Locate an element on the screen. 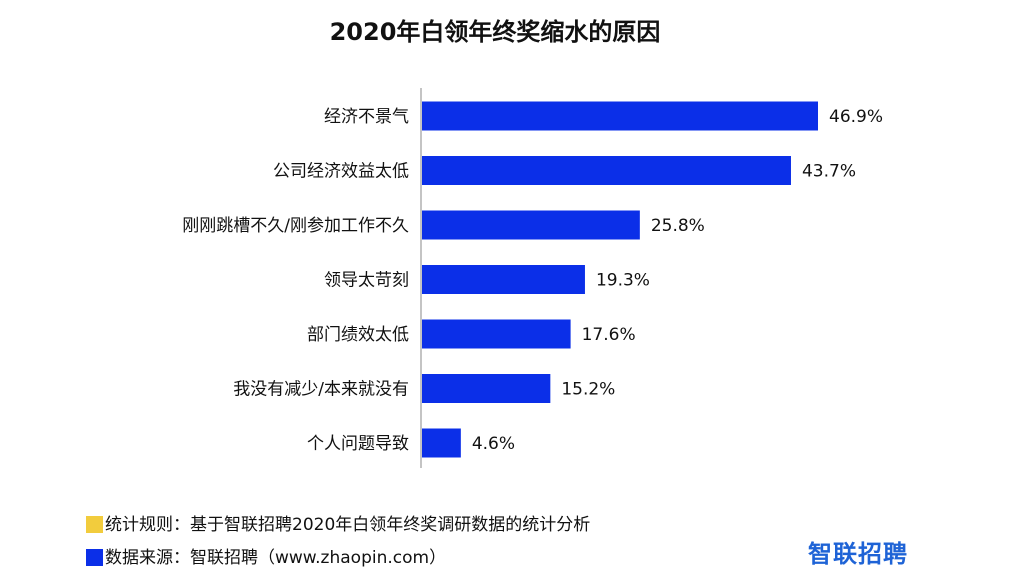 The height and width of the screenshot is (574, 1017). category-label: 部门绩效太低 is located at coordinates (358, 335).